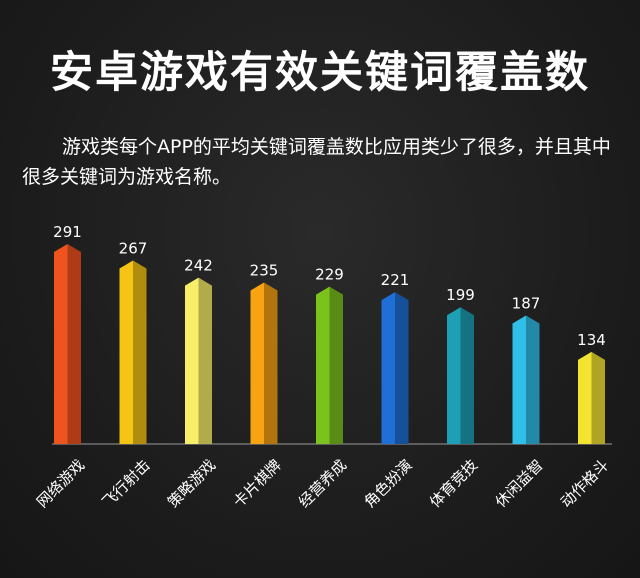 The width and height of the screenshot is (640, 578). What do you see at coordinates (322, 483) in the screenshot?
I see `category-label: 经营养成` at bounding box center [322, 483].